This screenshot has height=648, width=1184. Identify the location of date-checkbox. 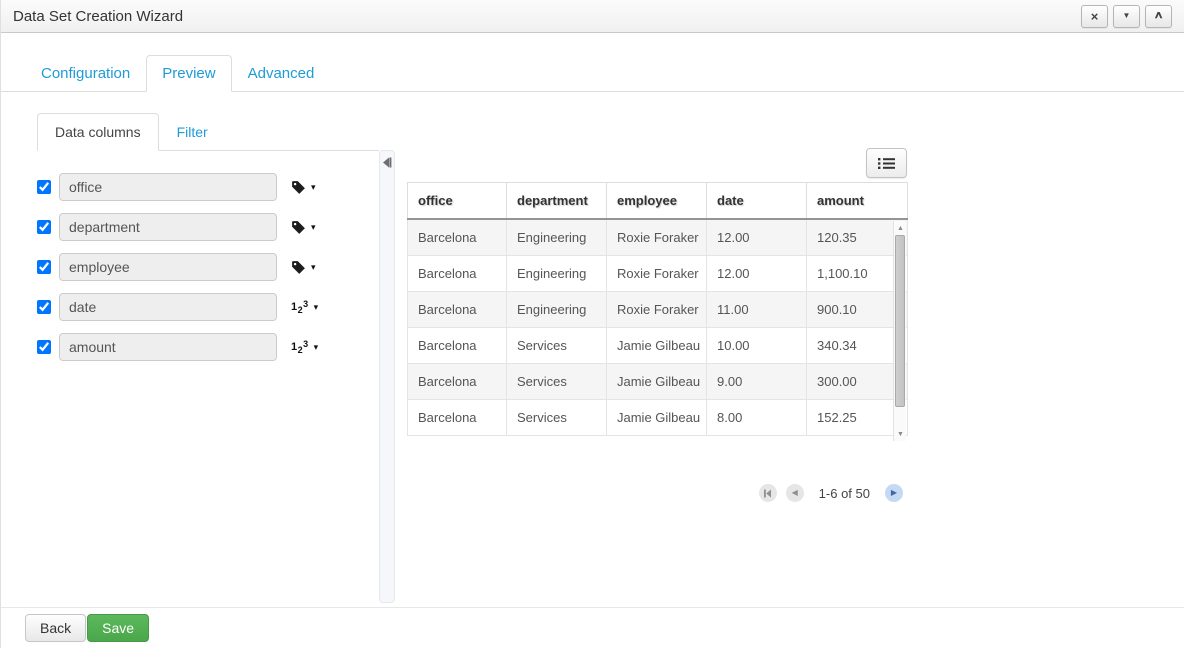
(44, 307).